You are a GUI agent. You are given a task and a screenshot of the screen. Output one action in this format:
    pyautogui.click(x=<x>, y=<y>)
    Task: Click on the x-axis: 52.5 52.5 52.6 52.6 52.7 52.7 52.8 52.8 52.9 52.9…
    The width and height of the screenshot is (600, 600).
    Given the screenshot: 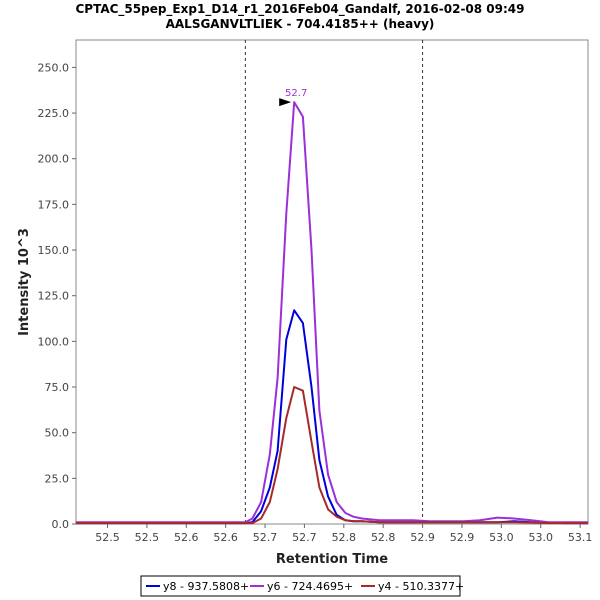 What is the action you would take?
    pyautogui.click(x=343, y=534)
    